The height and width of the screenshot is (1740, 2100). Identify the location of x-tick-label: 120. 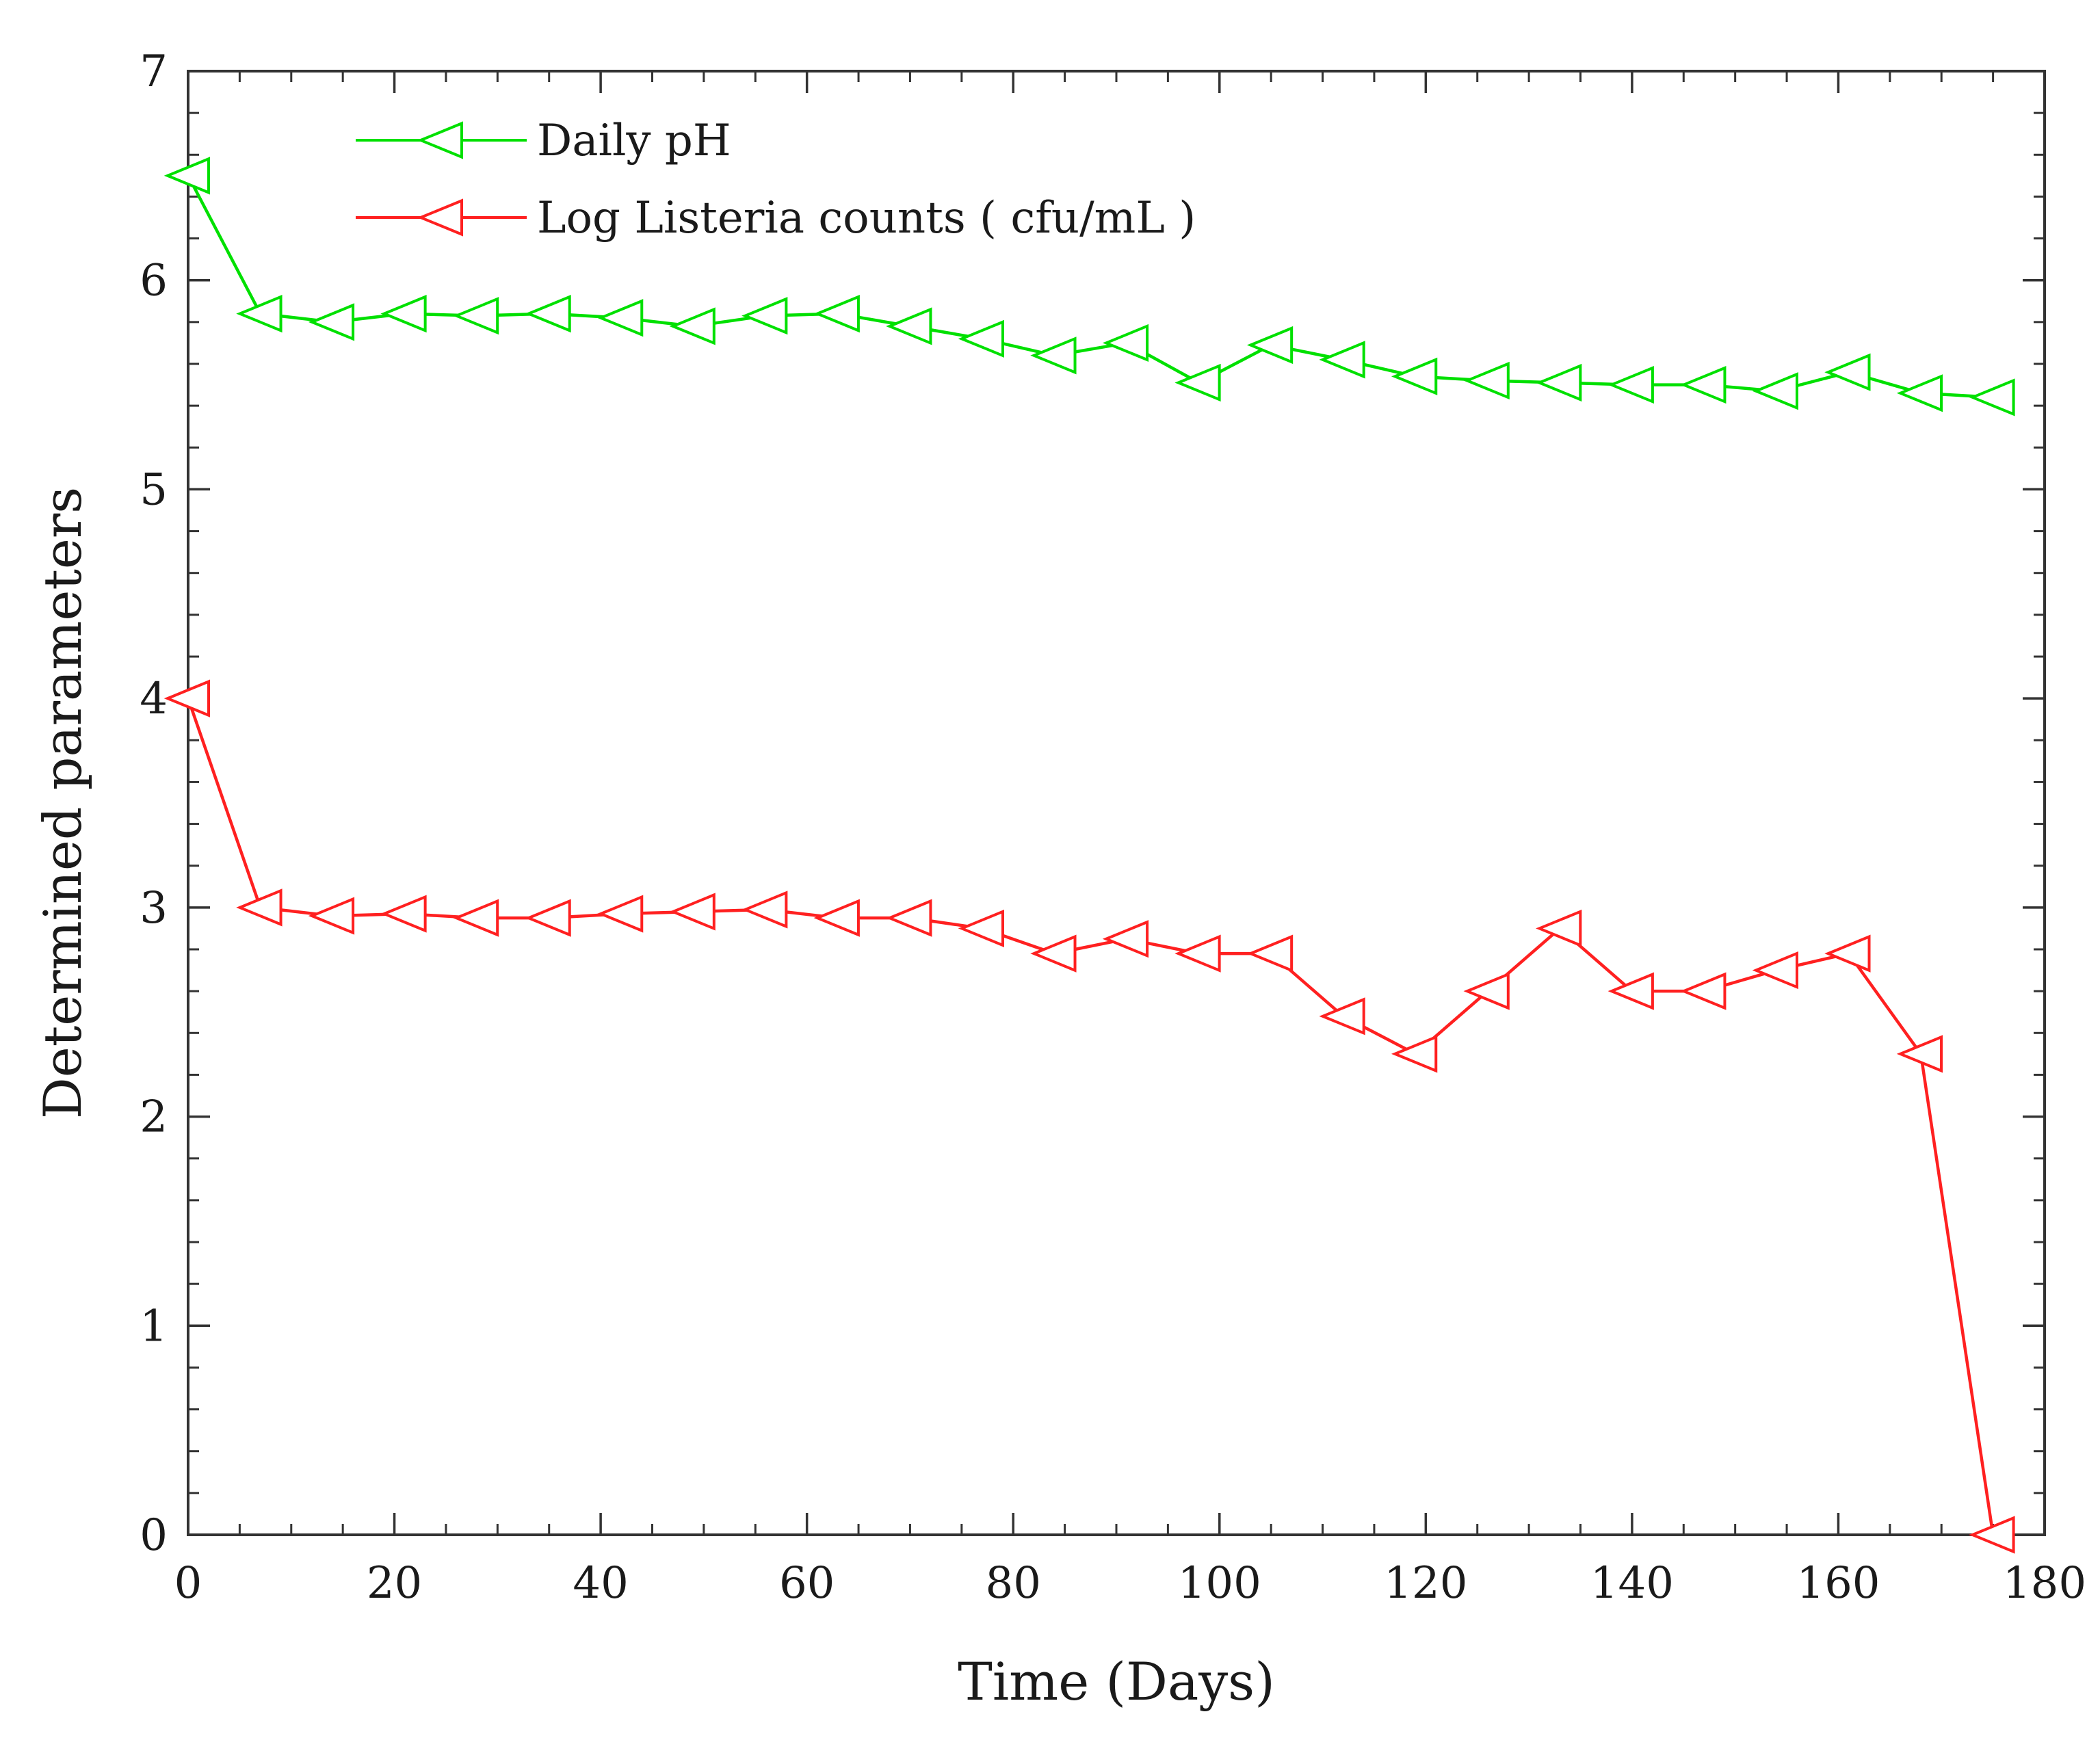
(1425, 1584).